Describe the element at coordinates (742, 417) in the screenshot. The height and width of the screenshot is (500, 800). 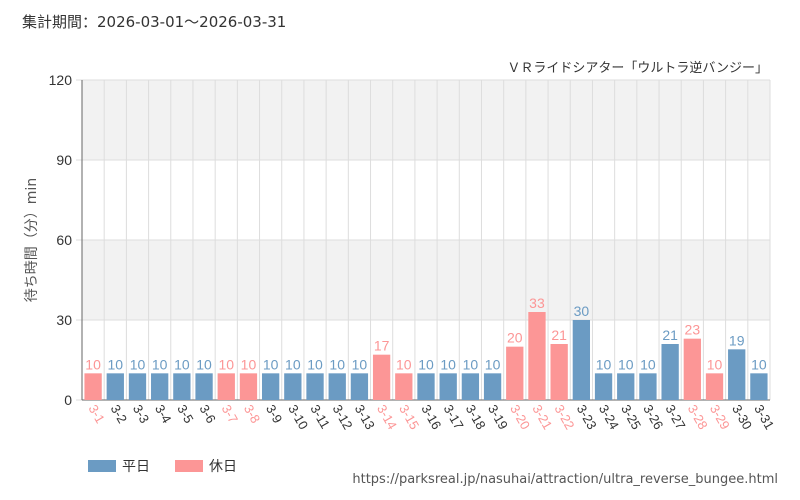
I see `x-tick-label: 3-30` at that location.